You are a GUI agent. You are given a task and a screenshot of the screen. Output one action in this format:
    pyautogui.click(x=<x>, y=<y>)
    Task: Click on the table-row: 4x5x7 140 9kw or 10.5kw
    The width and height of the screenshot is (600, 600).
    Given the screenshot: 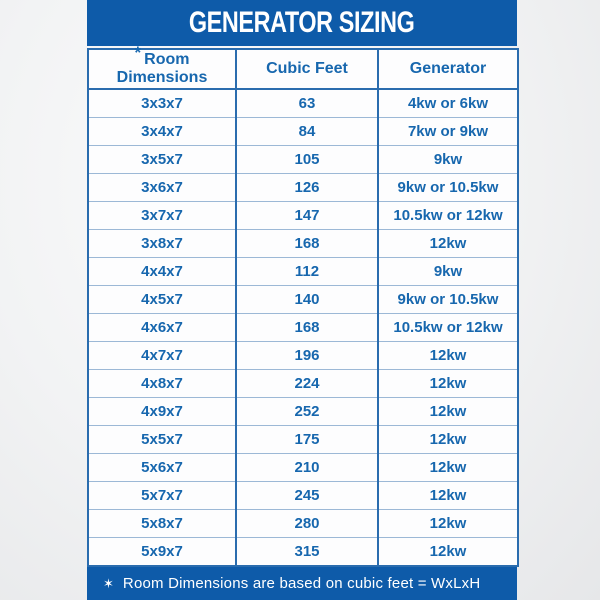 What is the action you would take?
    pyautogui.click(x=303, y=299)
    